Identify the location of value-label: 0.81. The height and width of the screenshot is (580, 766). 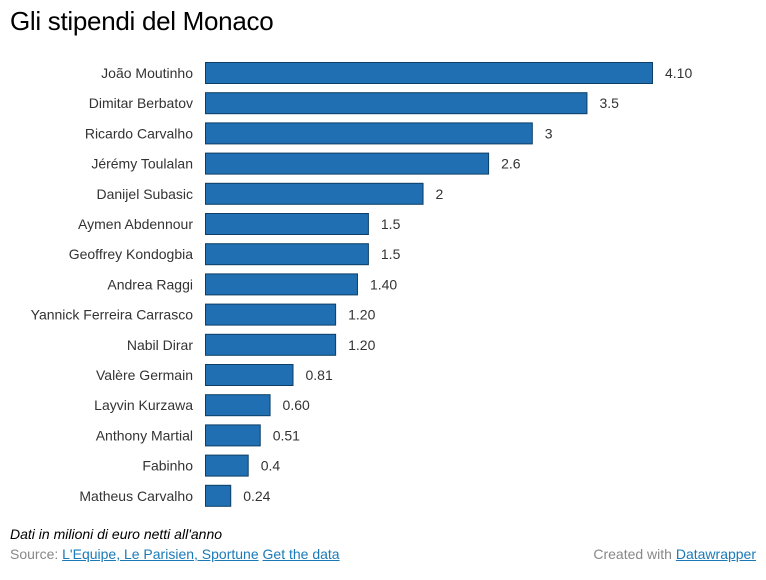
(319, 375).